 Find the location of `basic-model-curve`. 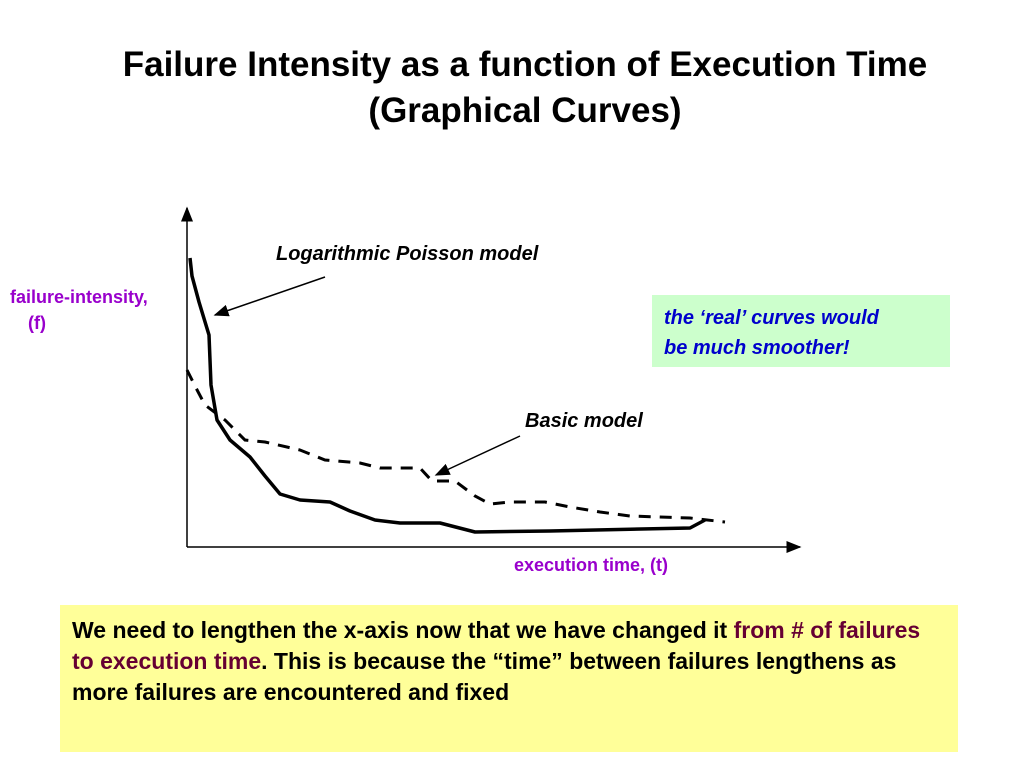

basic-model-curve is located at coordinates (455, 446).